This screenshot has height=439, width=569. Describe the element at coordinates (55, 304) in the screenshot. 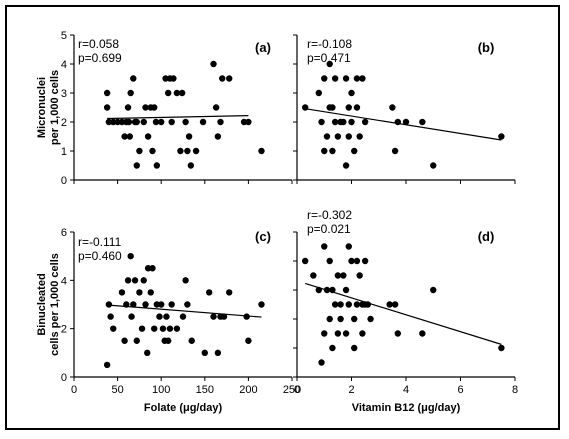

I see `y-axis-label-line2: cells per 1,000 cells` at that location.